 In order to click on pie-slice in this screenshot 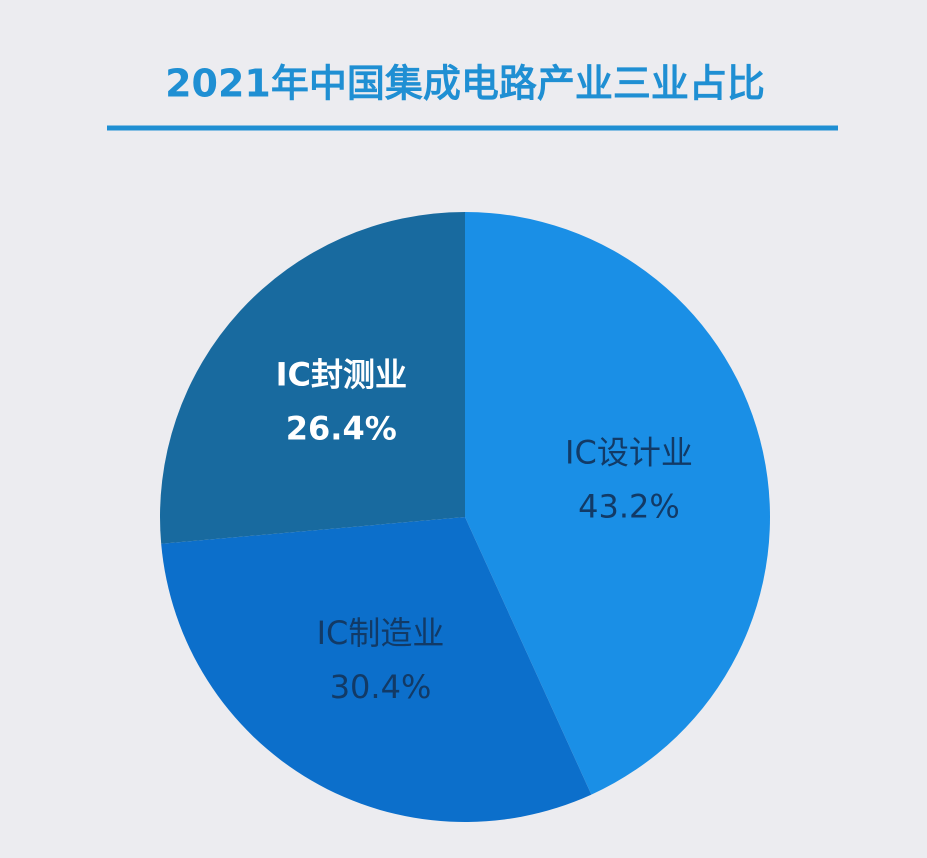, I will do `click(312, 378)`.